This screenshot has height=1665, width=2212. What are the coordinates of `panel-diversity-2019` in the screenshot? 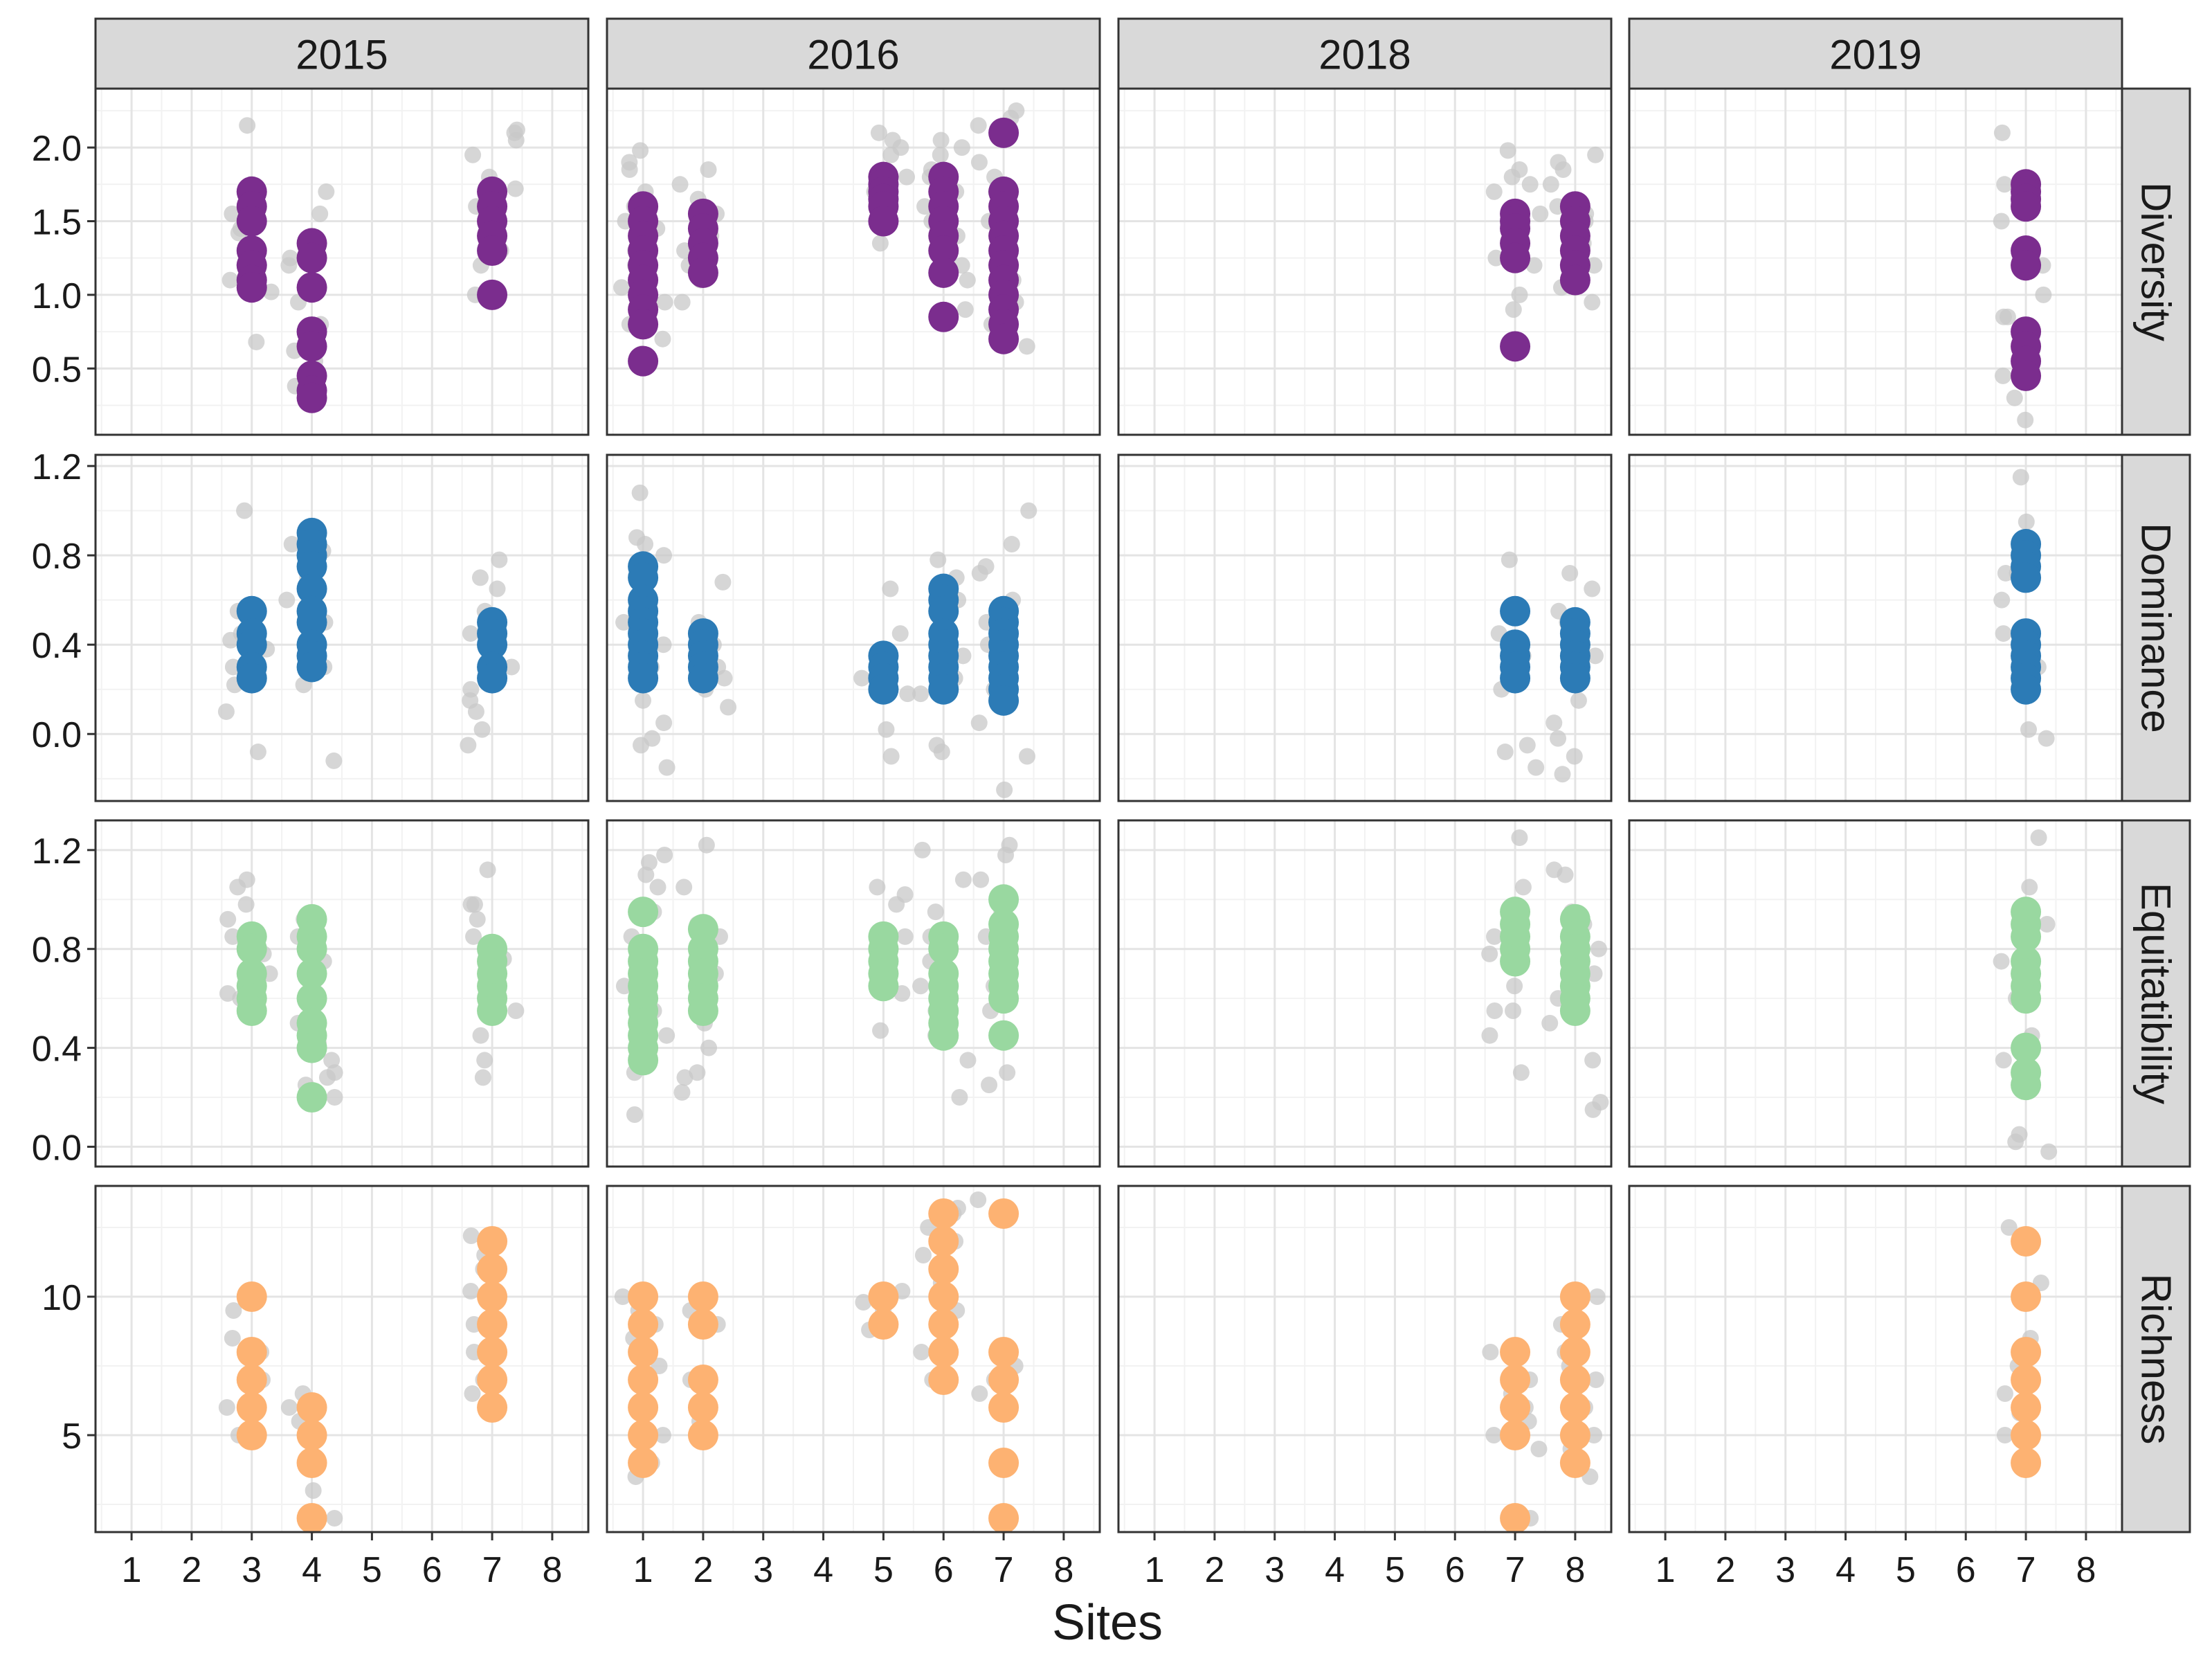 It's located at (1875, 261).